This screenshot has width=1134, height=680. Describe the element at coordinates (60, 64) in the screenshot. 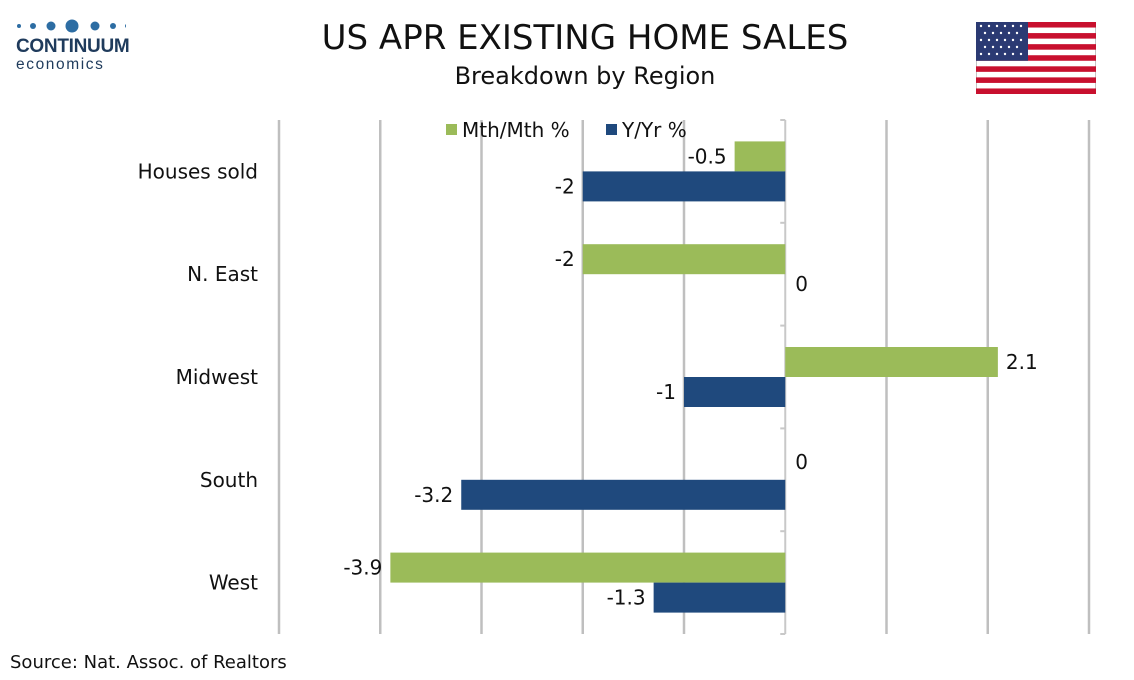

I see `logo-subtitle: economics` at that location.